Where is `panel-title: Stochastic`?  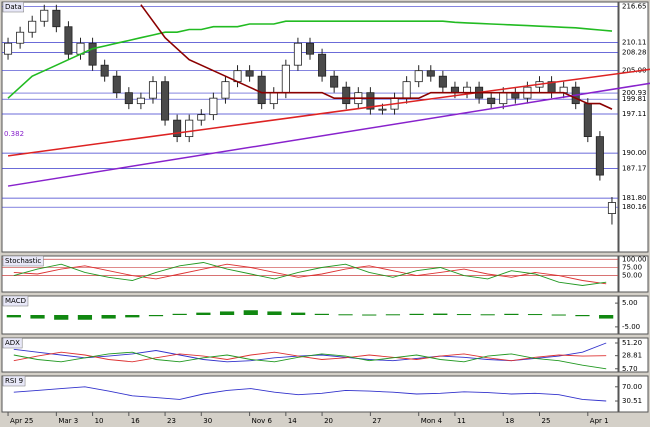
panel-title: Stochastic is located at coordinates (23, 261).